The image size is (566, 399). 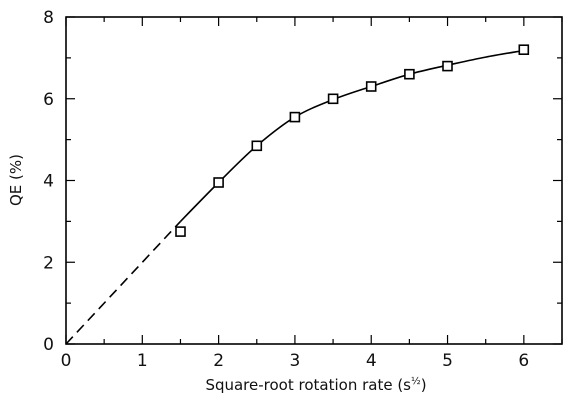 What do you see at coordinates (48, 263) in the screenshot?
I see `y-tick-label: 2` at bounding box center [48, 263].